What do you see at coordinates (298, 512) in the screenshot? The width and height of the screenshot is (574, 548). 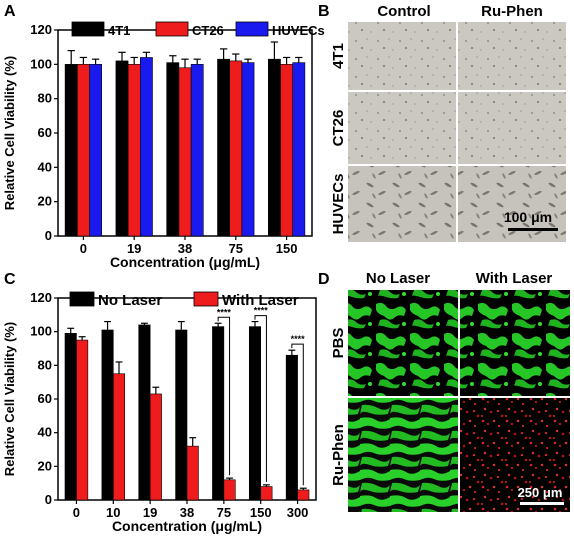 I see `x-tick-label: 300` at bounding box center [298, 512].